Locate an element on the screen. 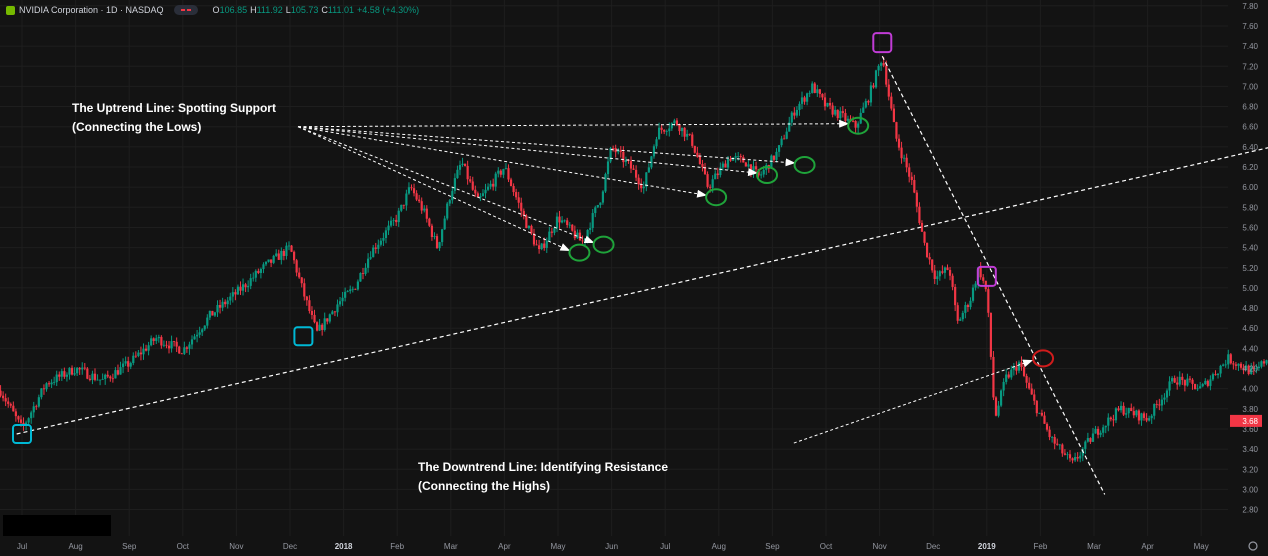 This screenshot has height=556, width=1268. ohlc-high: H111.92 is located at coordinates (266, 10).